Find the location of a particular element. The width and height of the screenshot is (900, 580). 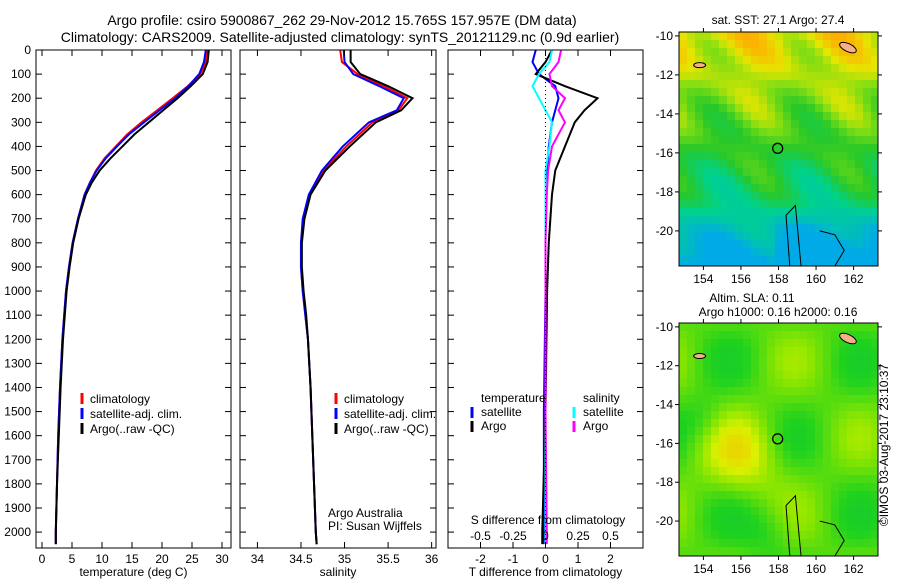

legend-label: Argo is located at coordinates (494, 426).